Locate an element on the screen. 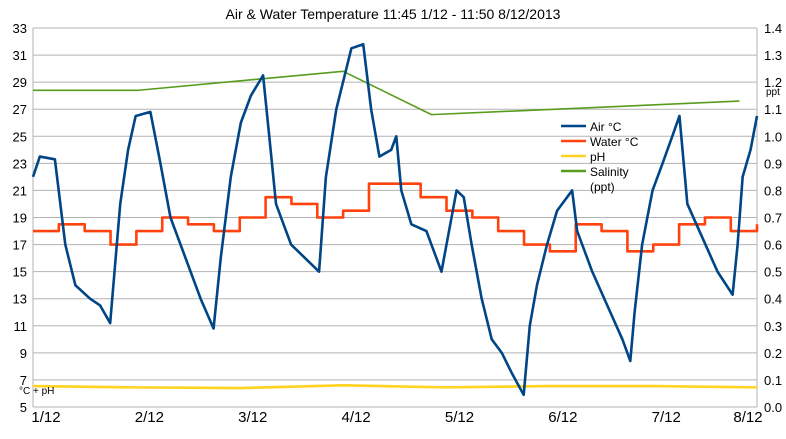  y2-tick-label: 0.3 is located at coordinates (773, 326).